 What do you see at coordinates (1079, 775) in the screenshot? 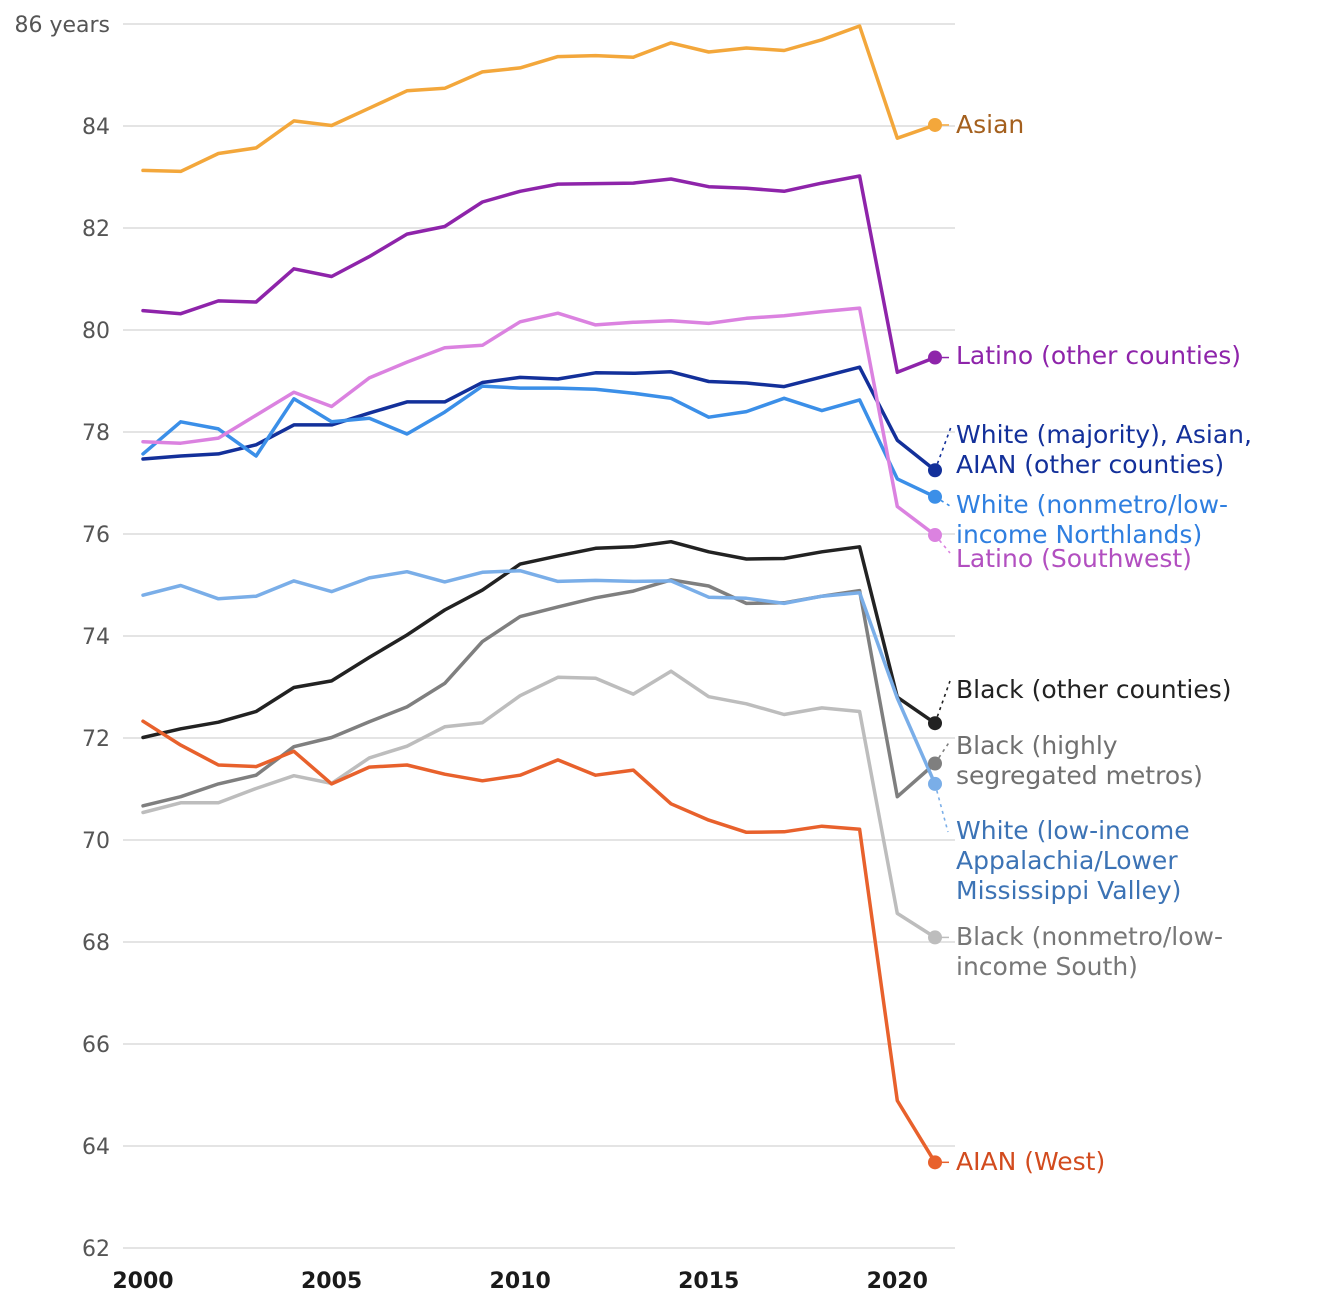
I see `series-label-black-highly-segregated-metros: segregated metros)` at bounding box center [1079, 775].